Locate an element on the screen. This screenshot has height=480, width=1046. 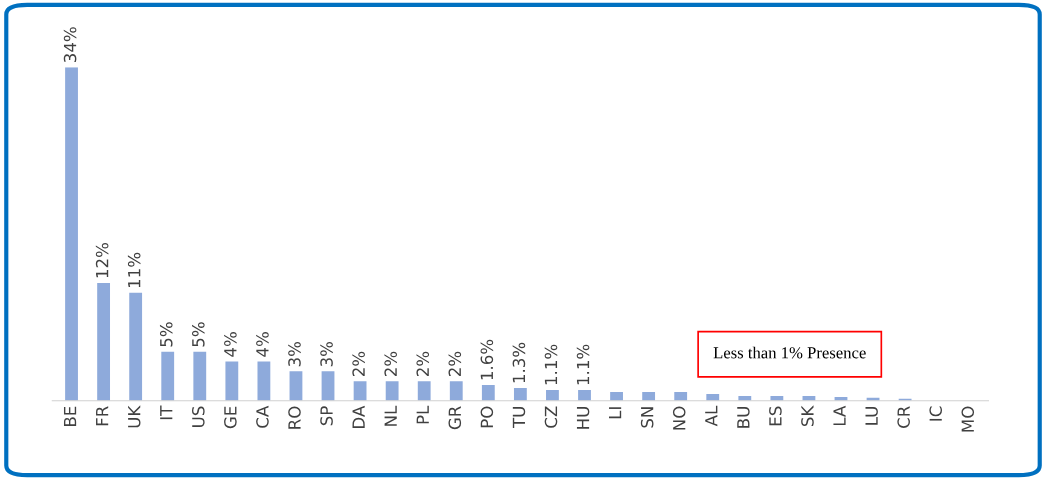
x-tick-label: US is located at coordinates (198, 416).